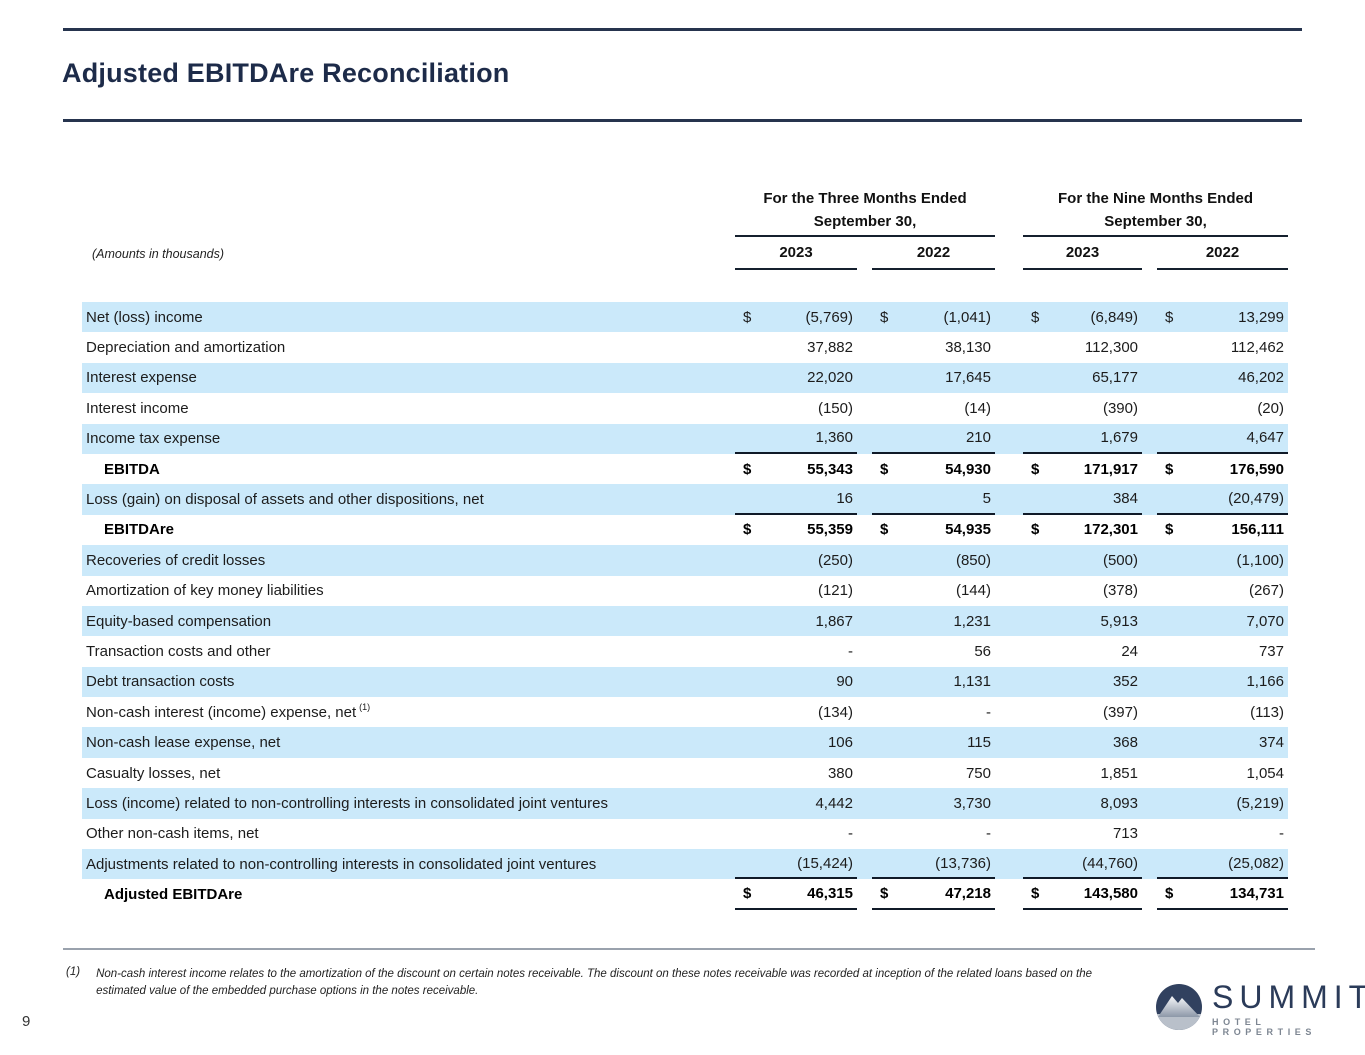  Describe the element at coordinates (685, 834) in the screenshot. I see `table-row: Other non-cash items, net - - 713 -` at that location.